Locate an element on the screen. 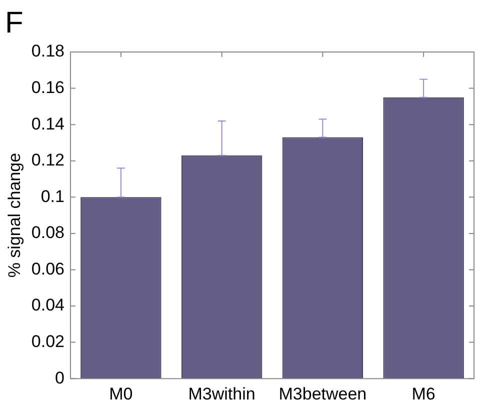  y-tick-label: 0.1 is located at coordinates (52, 196).